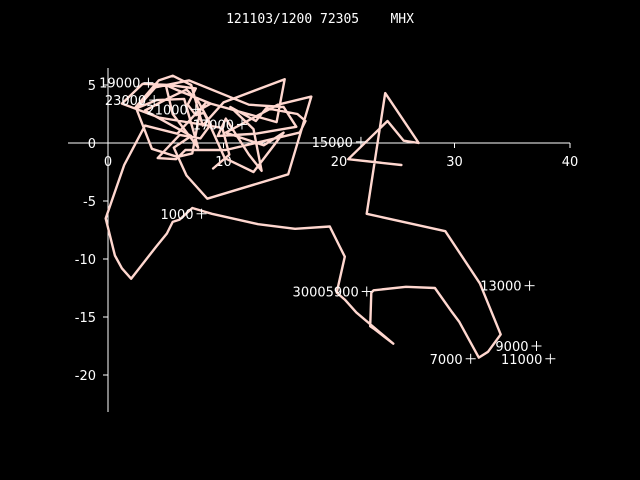 The image size is (640, 480). I want to click on chart-title: 121103/1200 72305 MHX, so click(320, 19).